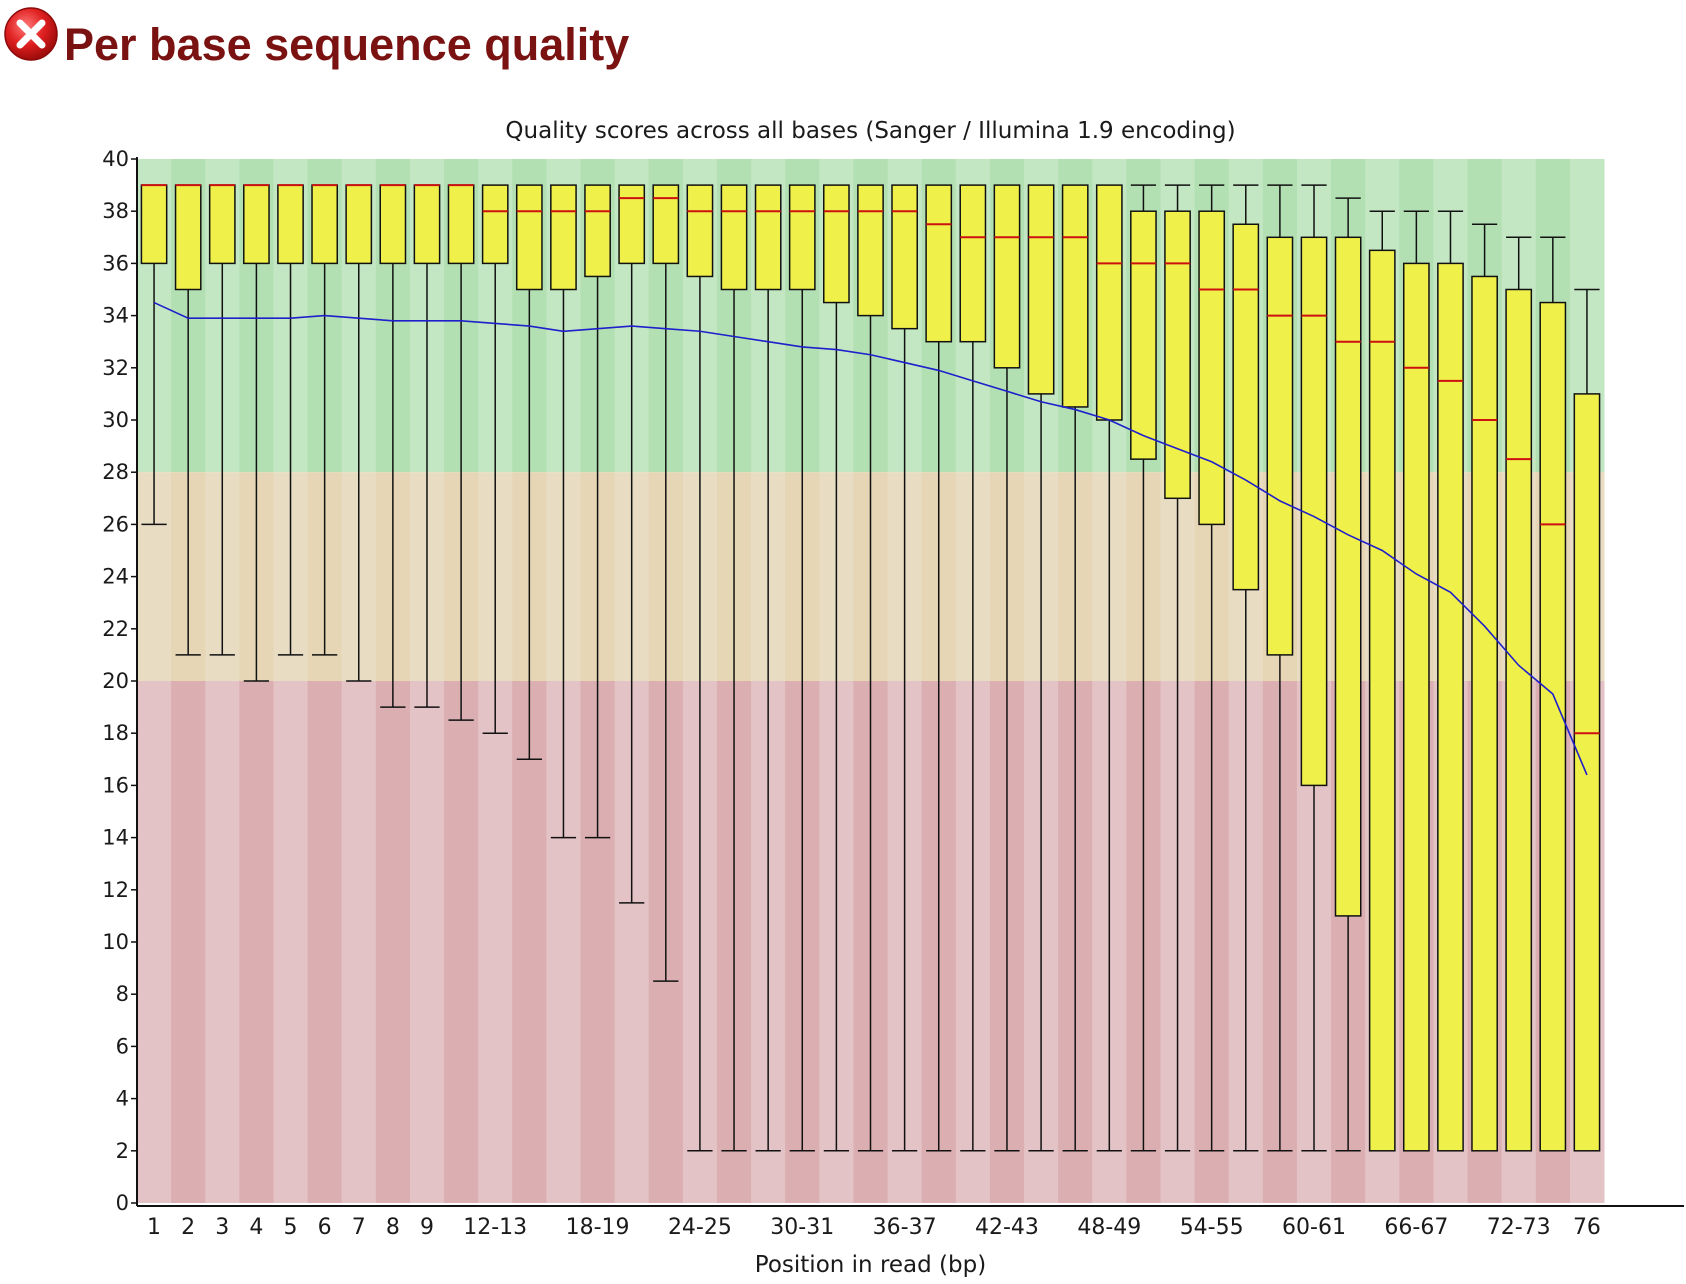  Describe the element at coordinates (188, 1227) in the screenshot. I see `x-tick-label: 2` at that location.